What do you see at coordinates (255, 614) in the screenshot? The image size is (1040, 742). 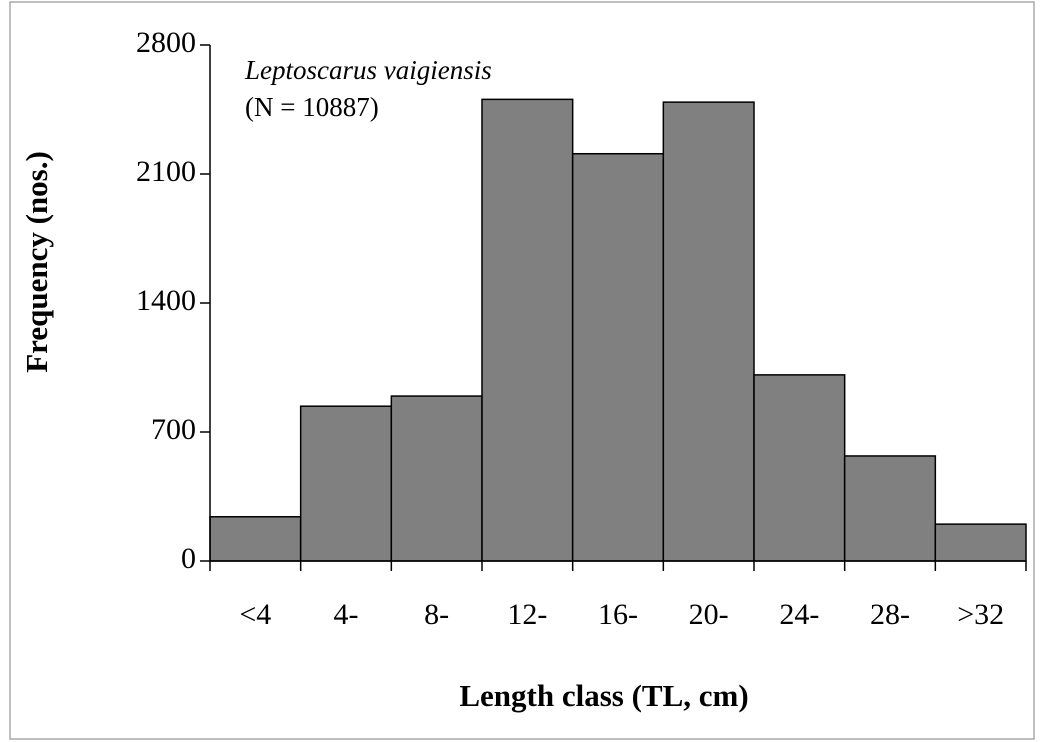 I see `x-tick-label: <4` at bounding box center [255, 614].